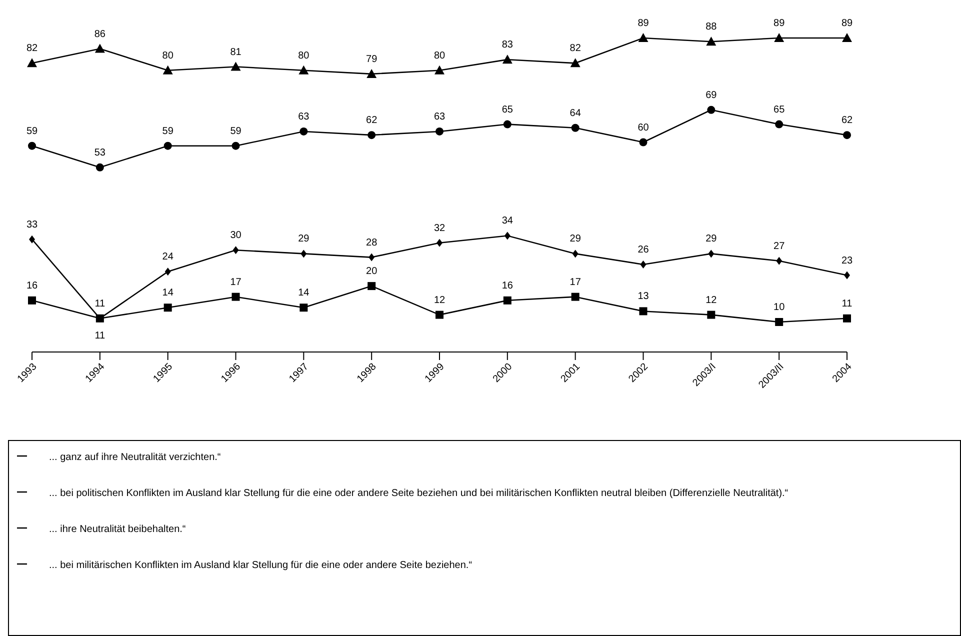 This screenshot has height=636, width=961. I want to click on data-label: 64, so click(576, 113).